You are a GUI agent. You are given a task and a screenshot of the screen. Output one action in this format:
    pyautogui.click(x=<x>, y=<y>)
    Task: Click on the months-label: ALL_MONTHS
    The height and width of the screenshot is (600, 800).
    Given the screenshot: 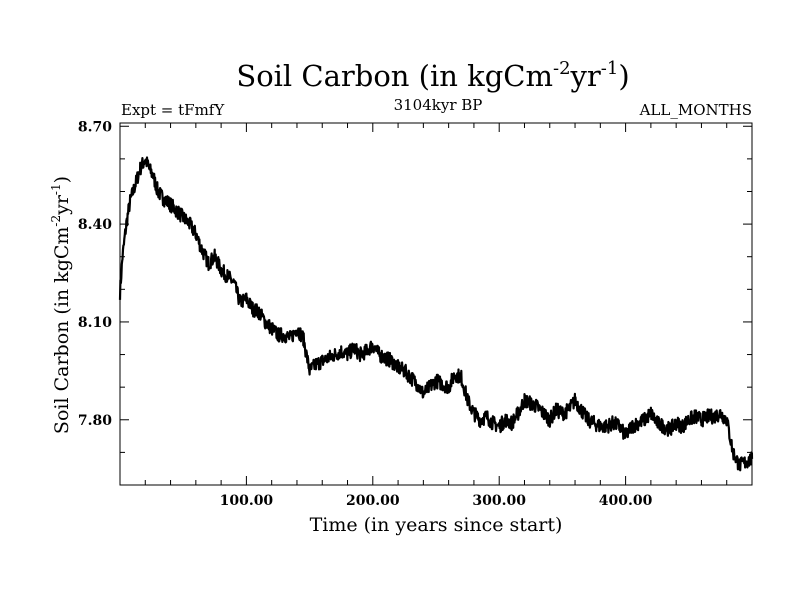 What is the action you would take?
    pyautogui.click(x=695, y=110)
    